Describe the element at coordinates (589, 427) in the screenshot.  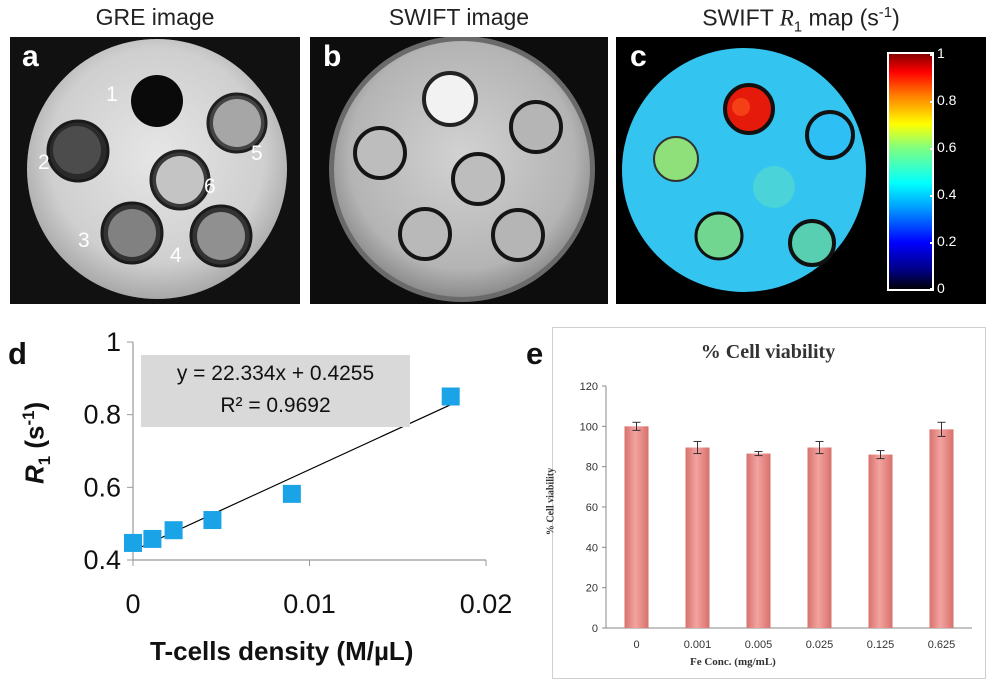
I see `bar-y-tick-label: 100` at that location.